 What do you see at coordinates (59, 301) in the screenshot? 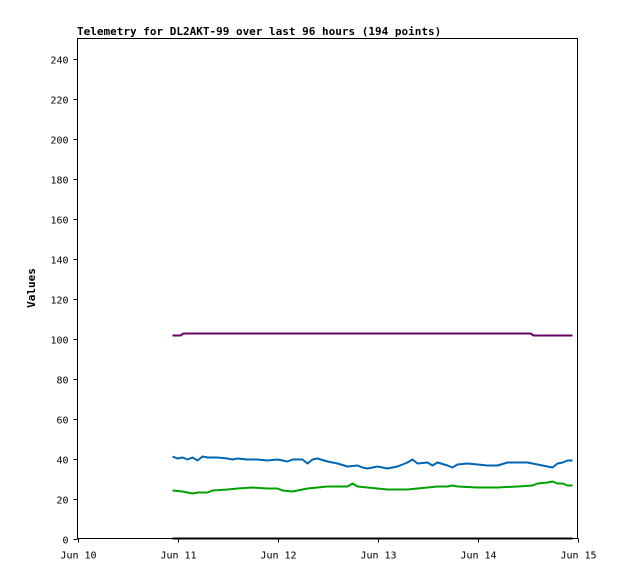
I see `y-tick-label: 120` at bounding box center [59, 301].